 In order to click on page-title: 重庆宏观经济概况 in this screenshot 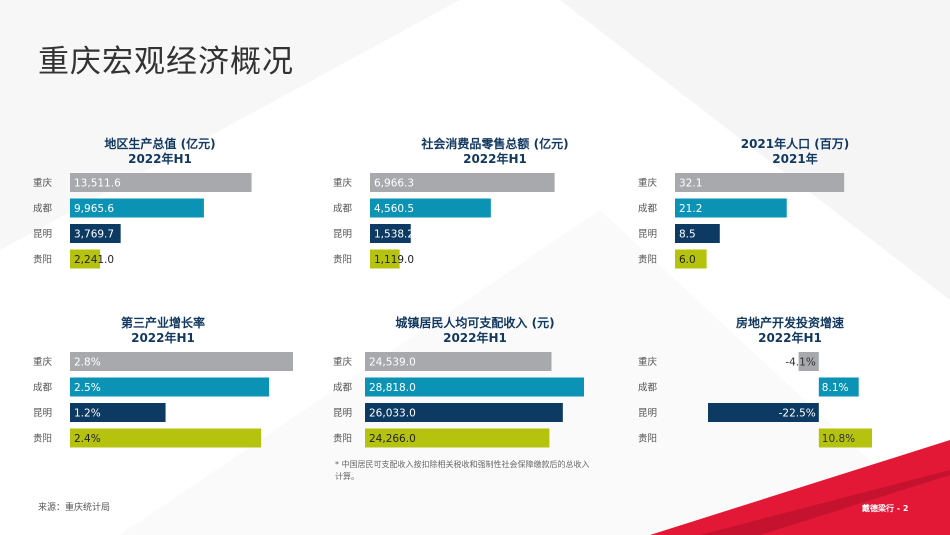, I will do `click(166, 62)`.